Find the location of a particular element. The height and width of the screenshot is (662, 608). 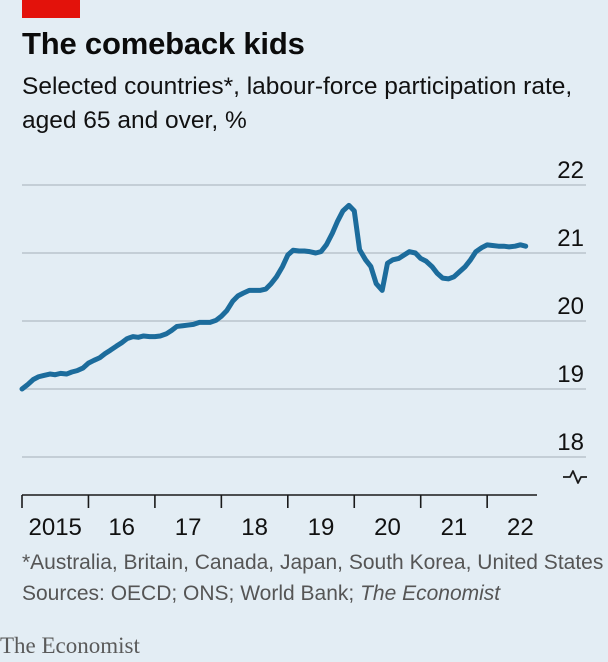

sources-publication: The Economist is located at coordinates (430, 593).